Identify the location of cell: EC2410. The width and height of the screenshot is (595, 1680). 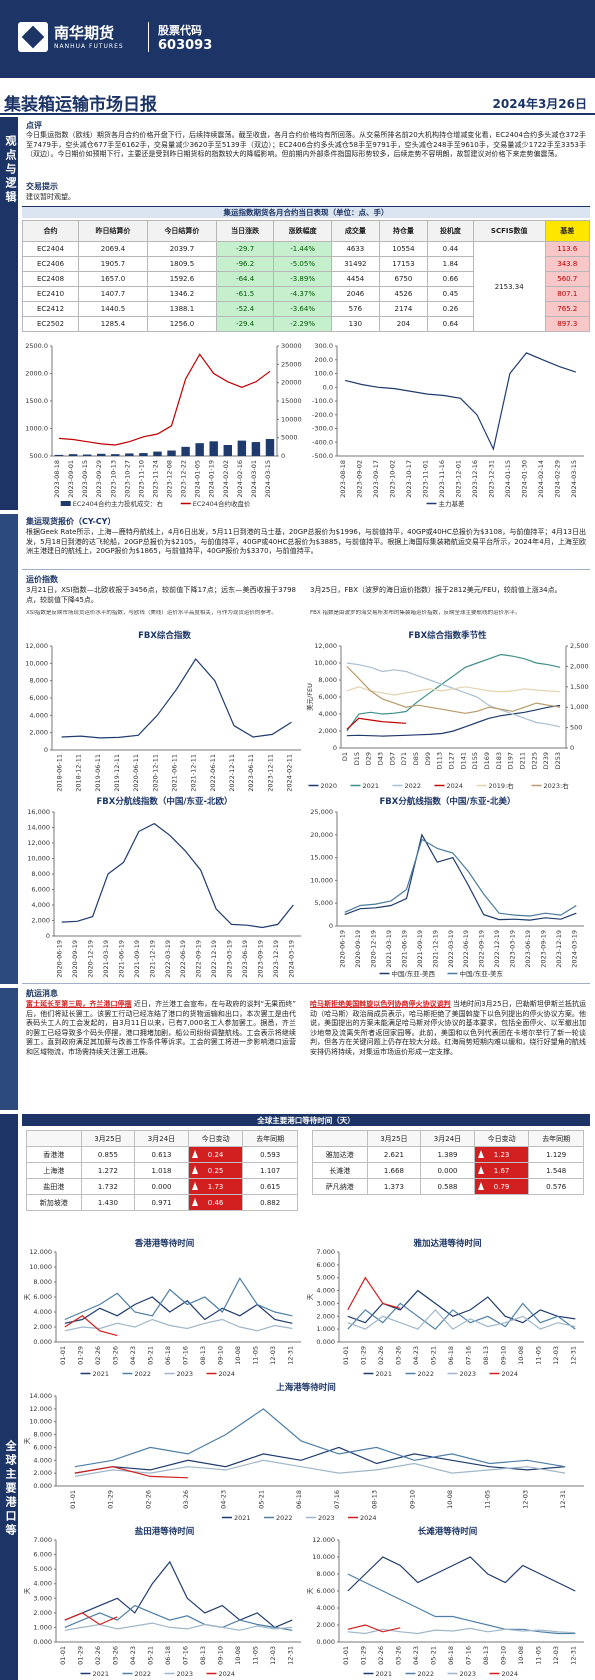
(50, 294).